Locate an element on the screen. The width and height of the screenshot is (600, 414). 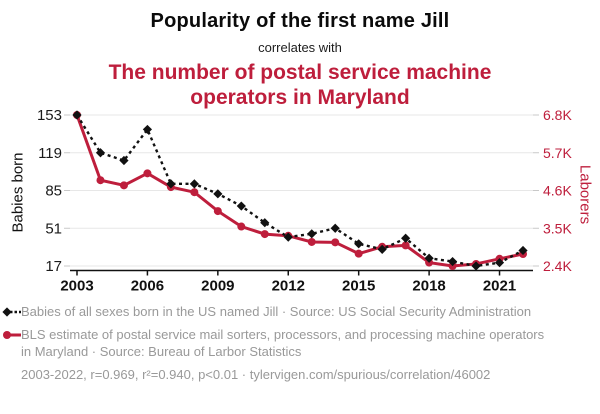
x-axis-tick-label: 2015 is located at coordinates (358, 286).